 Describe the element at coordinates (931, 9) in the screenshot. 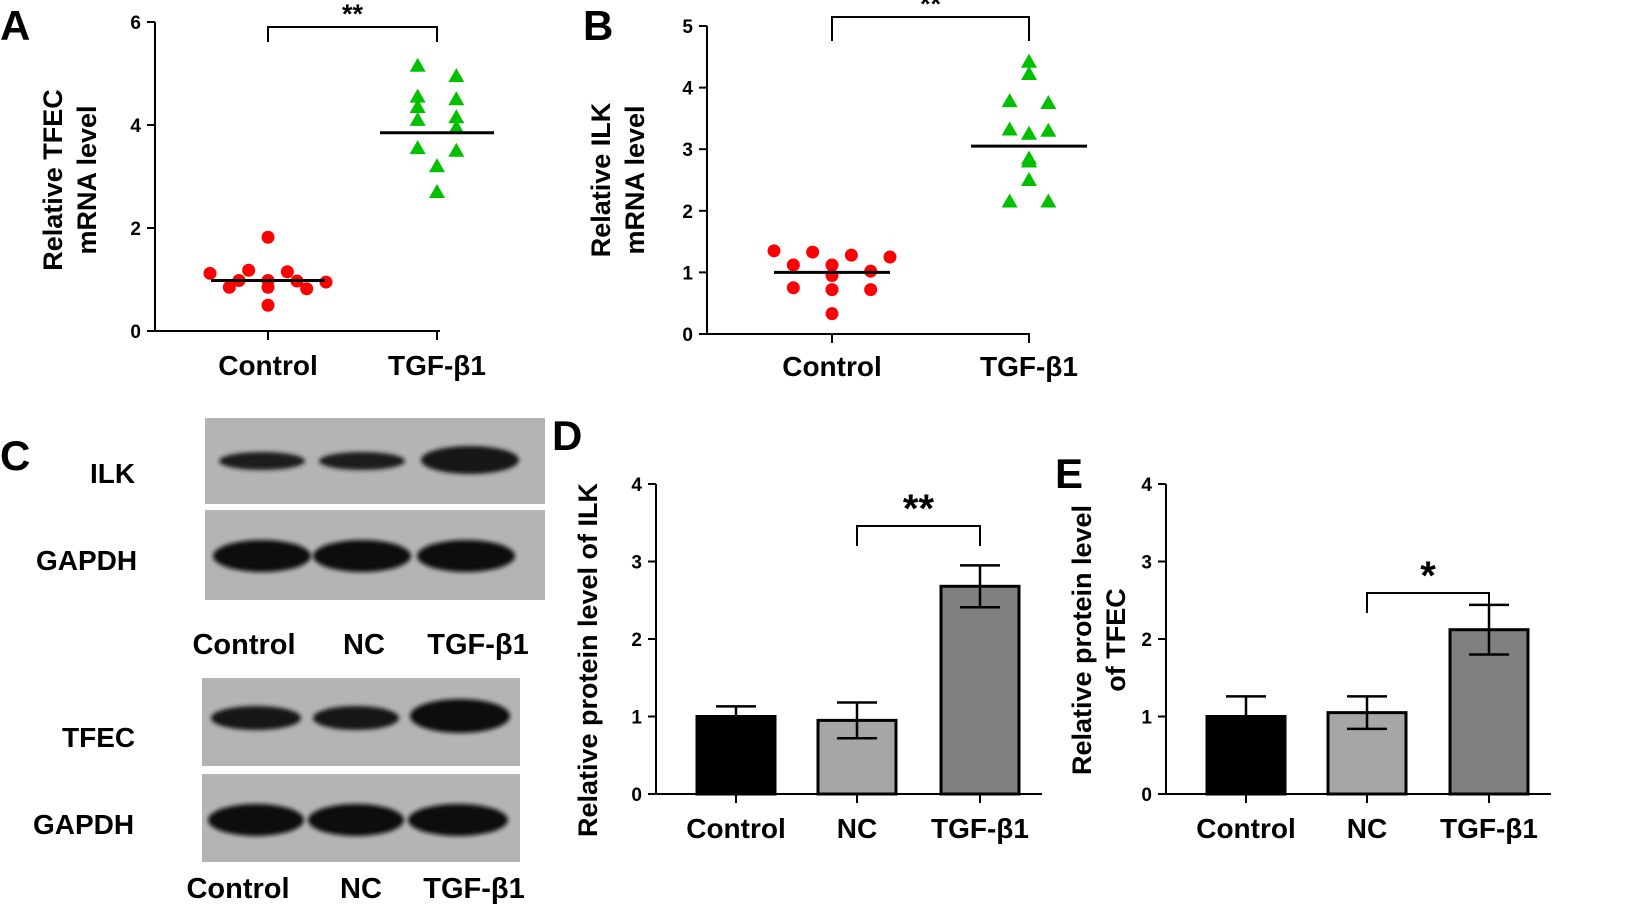

I see `chart-b-significance-label: **` at that location.